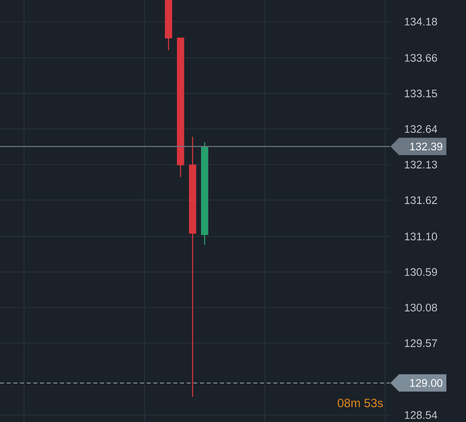 This screenshot has width=466, height=422. I want to click on annotation: 08m 53s, so click(360, 403).